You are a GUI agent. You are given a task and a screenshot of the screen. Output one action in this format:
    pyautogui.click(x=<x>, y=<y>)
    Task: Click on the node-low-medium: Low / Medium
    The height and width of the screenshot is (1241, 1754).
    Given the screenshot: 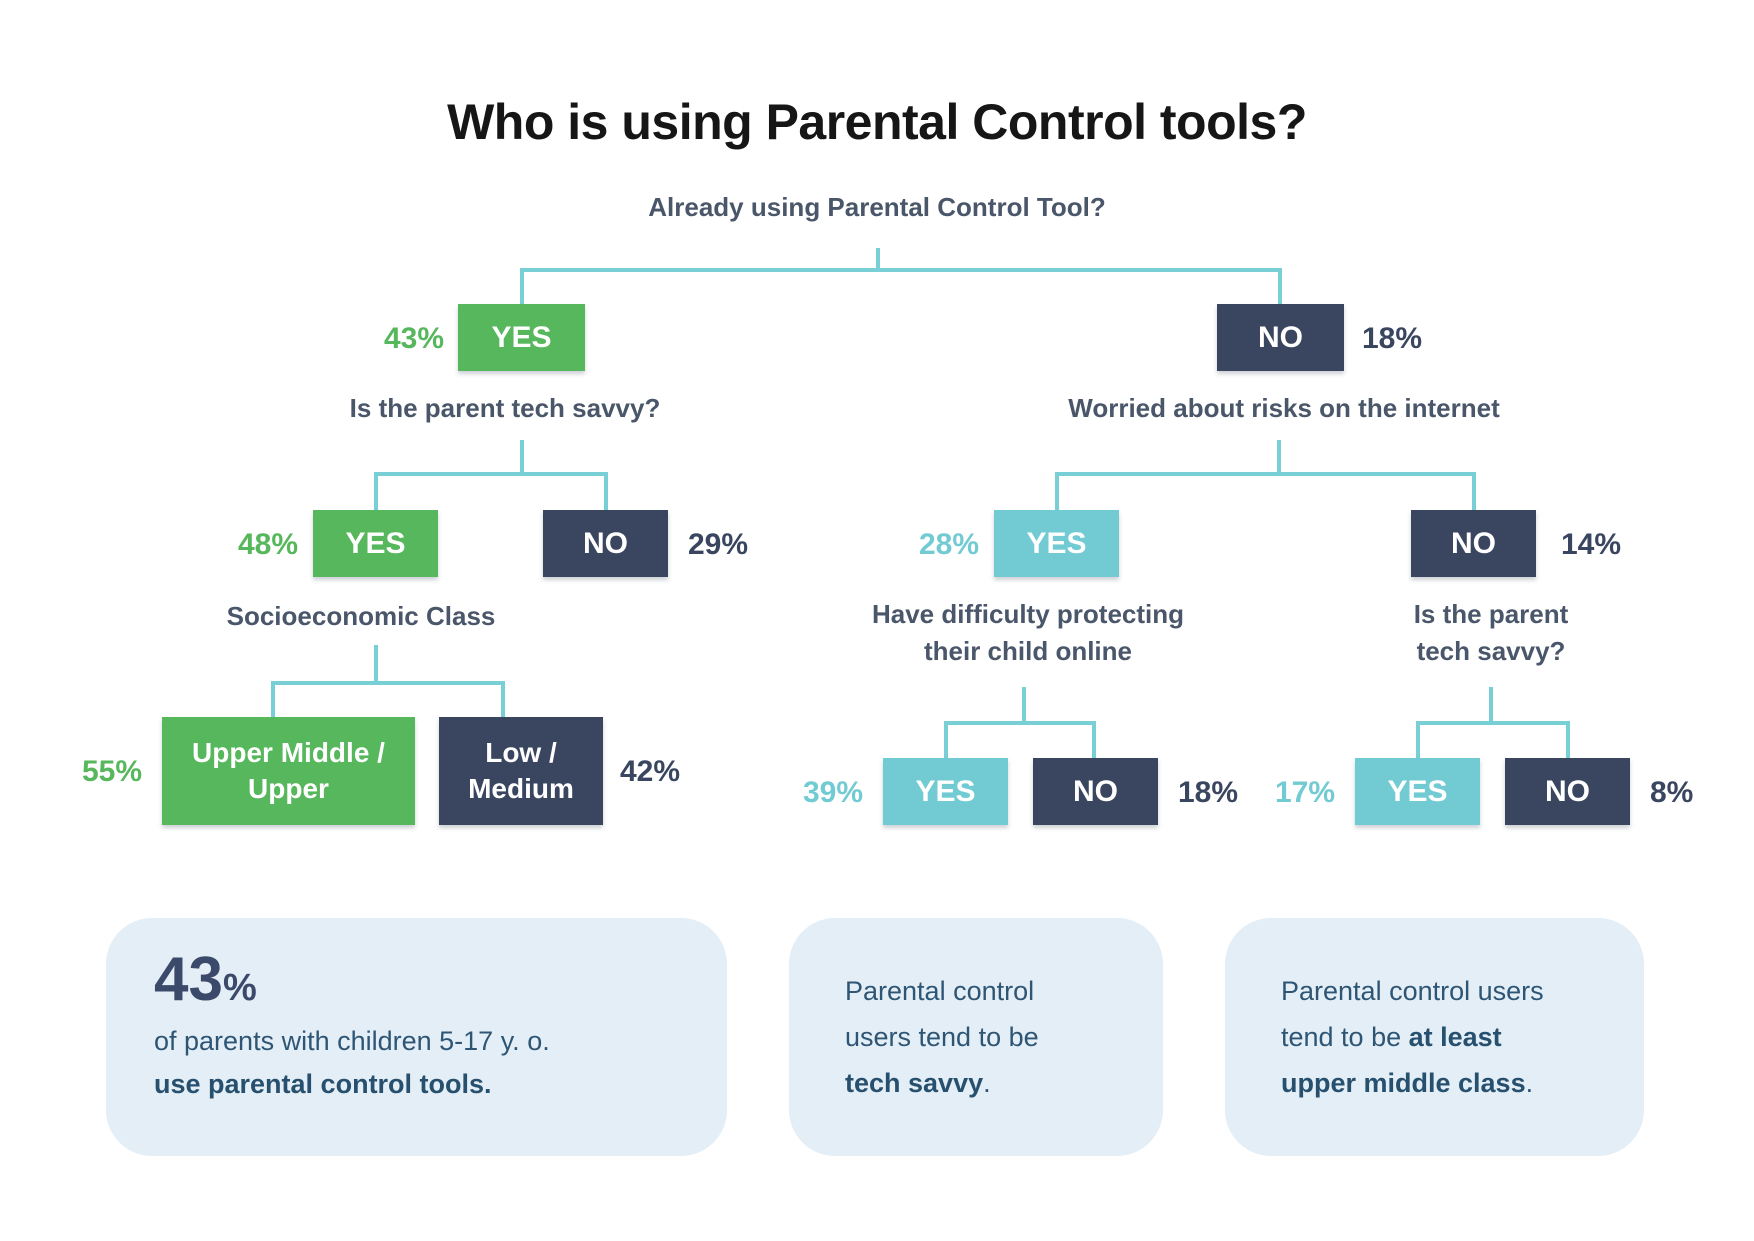 What is the action you would take?
    pyautogui.click(x=521, y=771)
    